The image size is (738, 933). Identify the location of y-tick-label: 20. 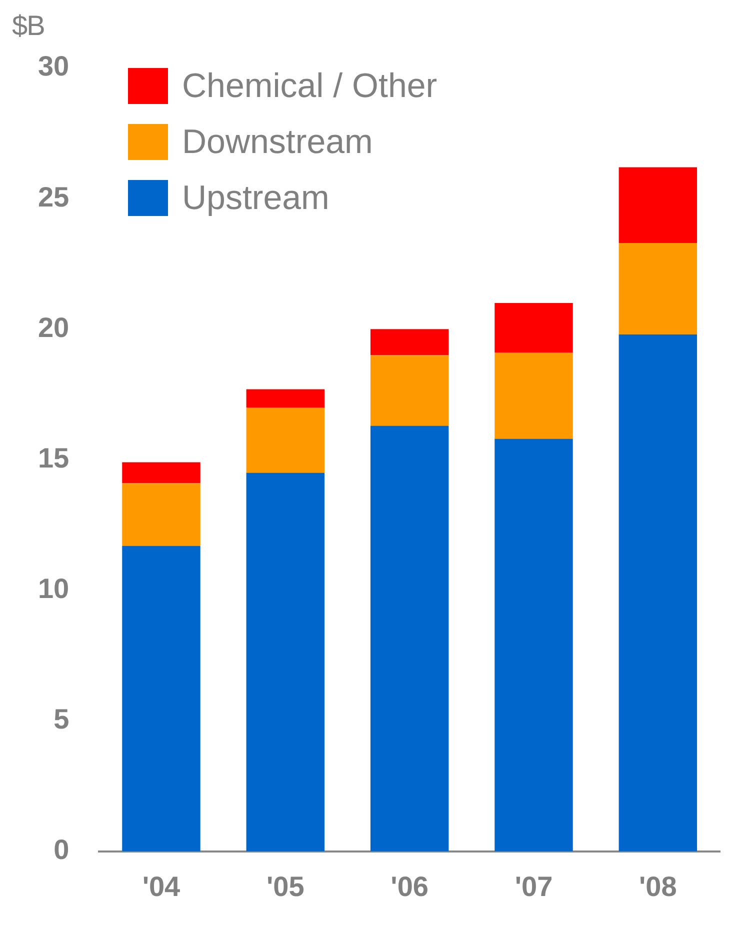
(54, 327).